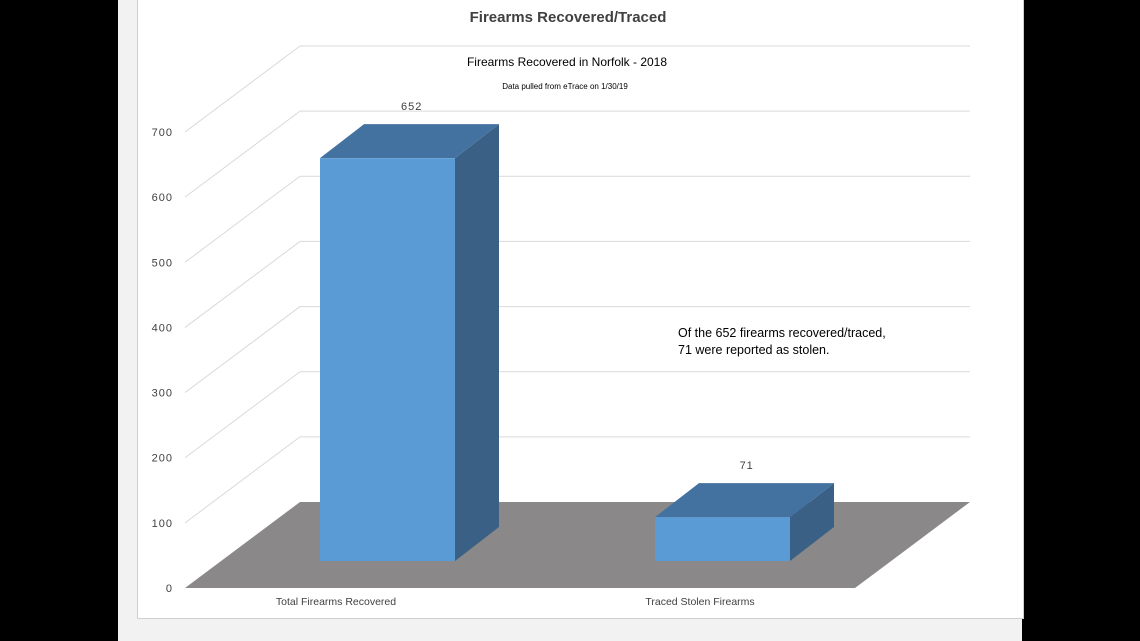 This screenshot has width=1140, height=641. I want to click on annotation-line-1: Of the 652 firearms recovered/traced,, so click(782, 333).